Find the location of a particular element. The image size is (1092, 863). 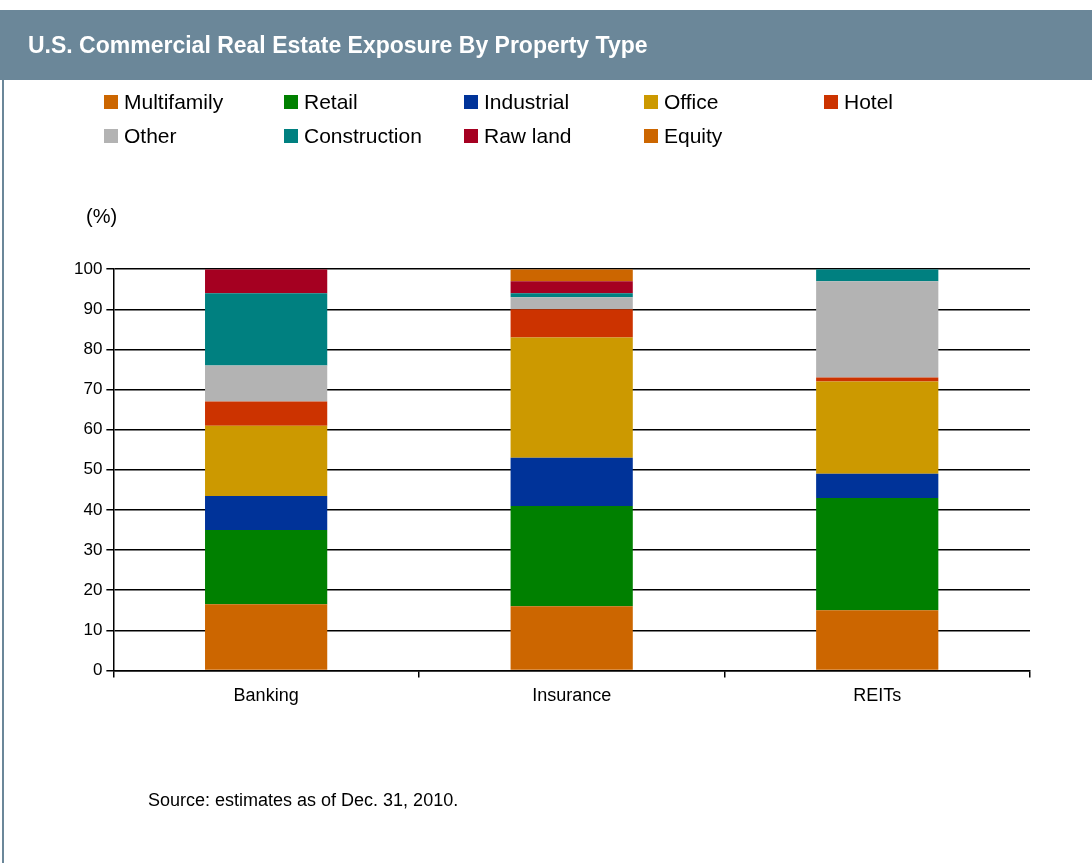

chart-title: U.S. Commercial Real Estate Exposure By Property Type is located at coordinates (546, 45).